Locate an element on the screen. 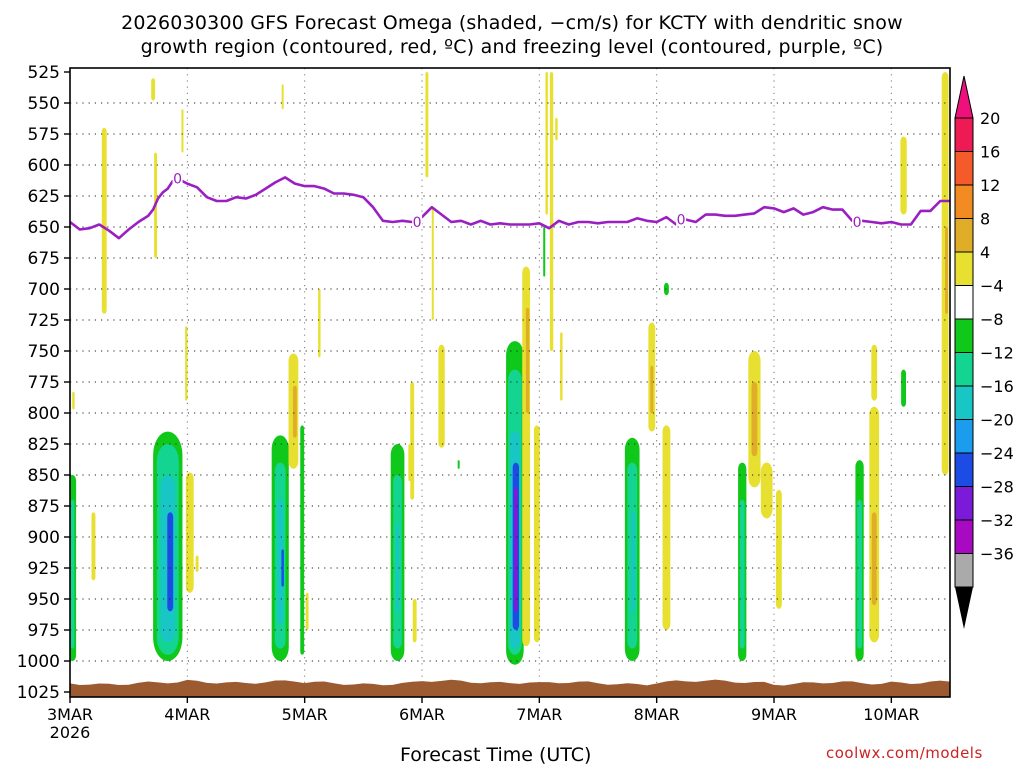 This screenshot has width=1024, height=768. y-tick-label-725: 725 is located at coordinates (44, 321).